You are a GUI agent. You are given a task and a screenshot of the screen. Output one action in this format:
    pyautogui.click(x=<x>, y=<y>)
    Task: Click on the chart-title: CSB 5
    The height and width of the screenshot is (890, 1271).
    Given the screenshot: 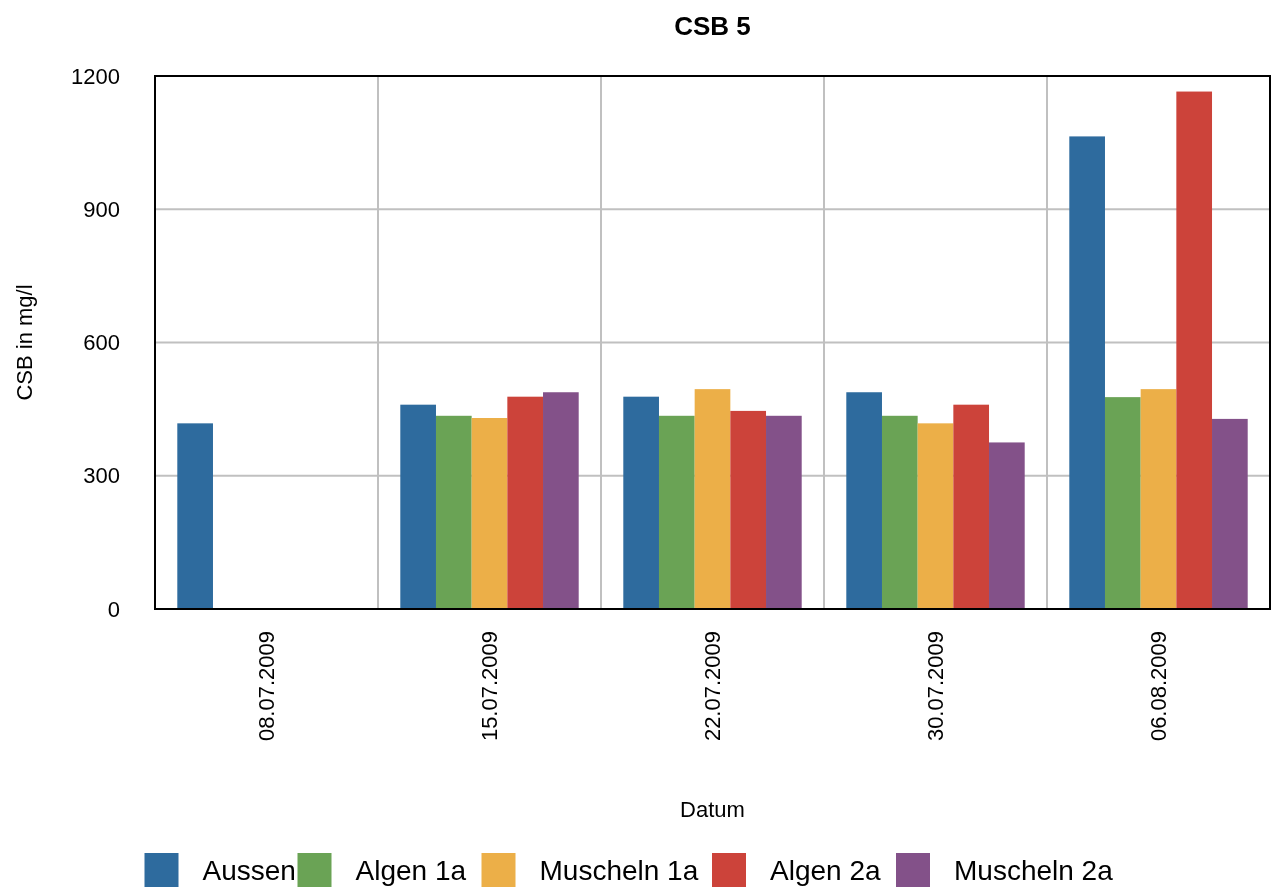 What is the action you would take?
    pyautogui.click(x=712, y=26)
    